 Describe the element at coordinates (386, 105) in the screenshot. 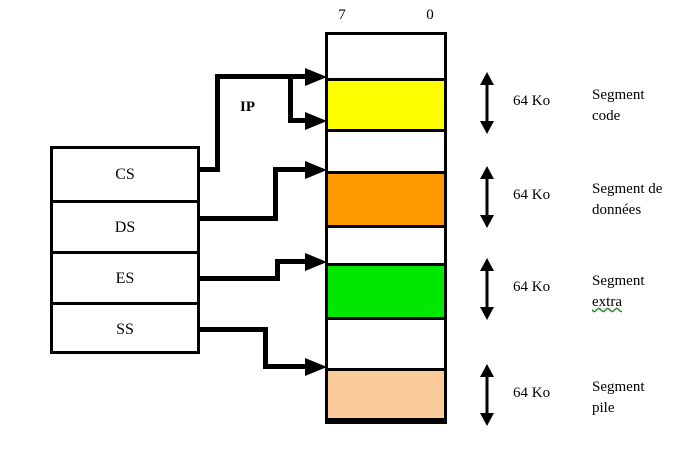

I see `memory-band-code` at that location.